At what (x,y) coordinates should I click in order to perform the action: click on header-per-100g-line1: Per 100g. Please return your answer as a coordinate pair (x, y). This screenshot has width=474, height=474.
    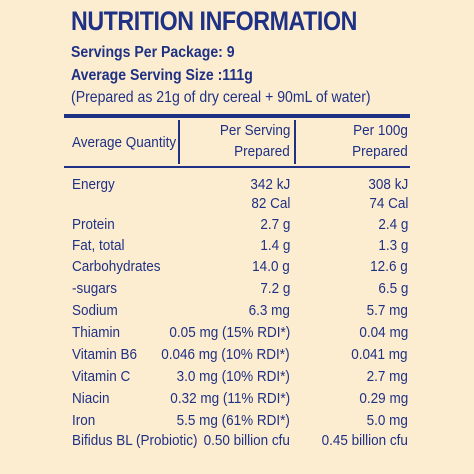
    Looking at the image, I should click on (380, 130).